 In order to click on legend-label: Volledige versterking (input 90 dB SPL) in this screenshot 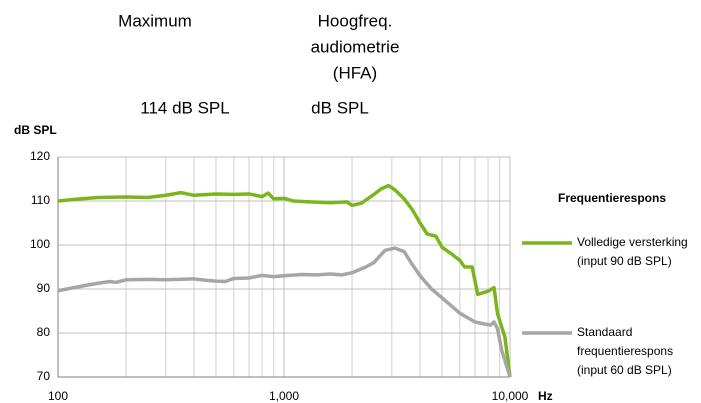, I will do `click(632, 251)`.